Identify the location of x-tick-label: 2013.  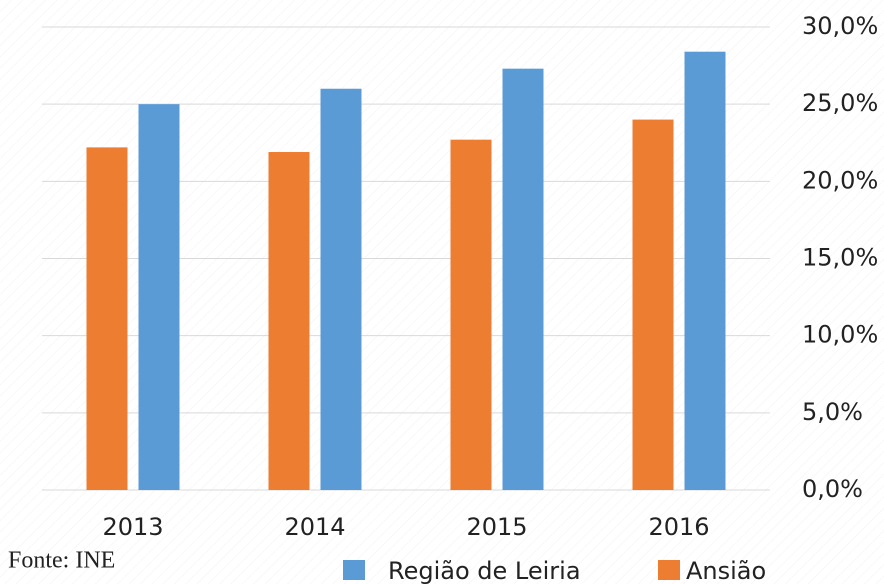
(132, 527).